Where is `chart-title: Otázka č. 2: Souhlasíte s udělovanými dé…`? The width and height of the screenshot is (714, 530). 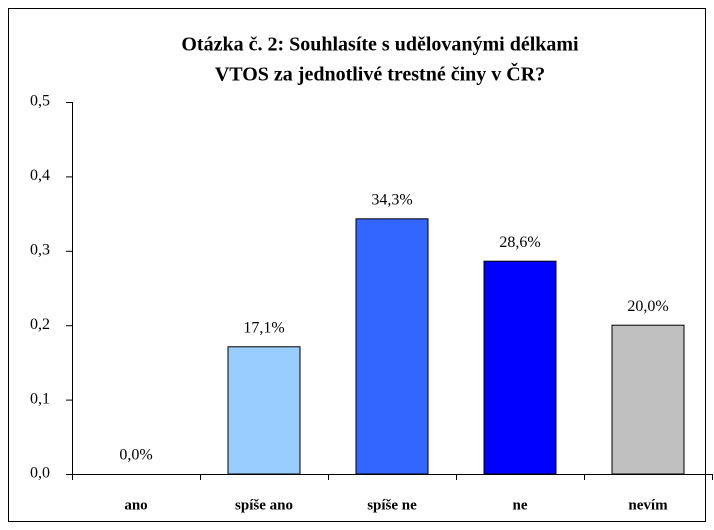
chart-title: Otázka č. 2: Souhlasíte s udělovanými dé… is located at coordinates (380, 45).